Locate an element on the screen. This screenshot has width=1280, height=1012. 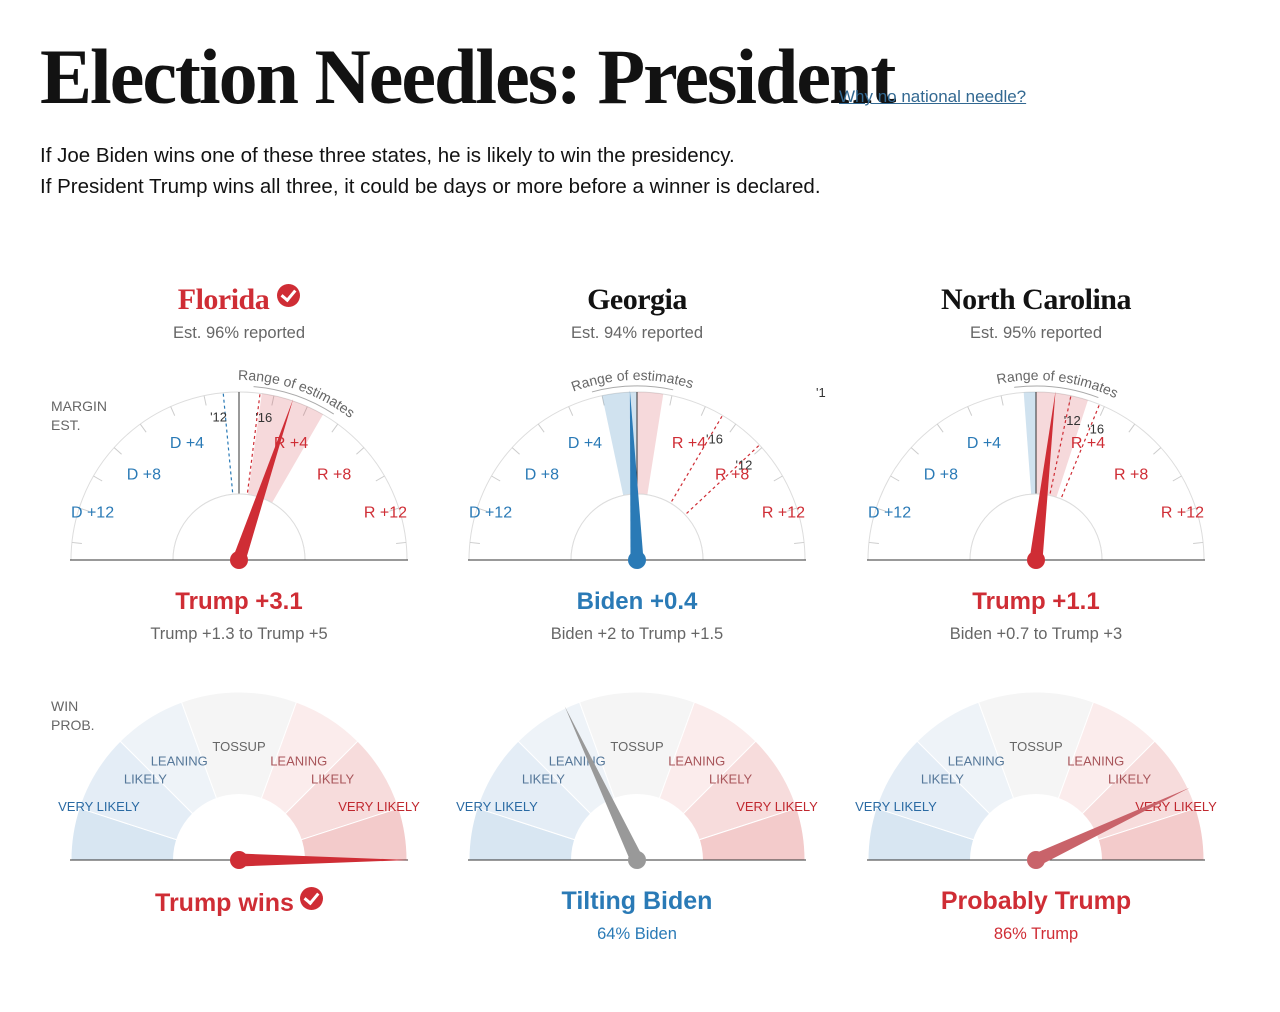
probability-status: Probably Trump is located at coordinates (1036, 901).